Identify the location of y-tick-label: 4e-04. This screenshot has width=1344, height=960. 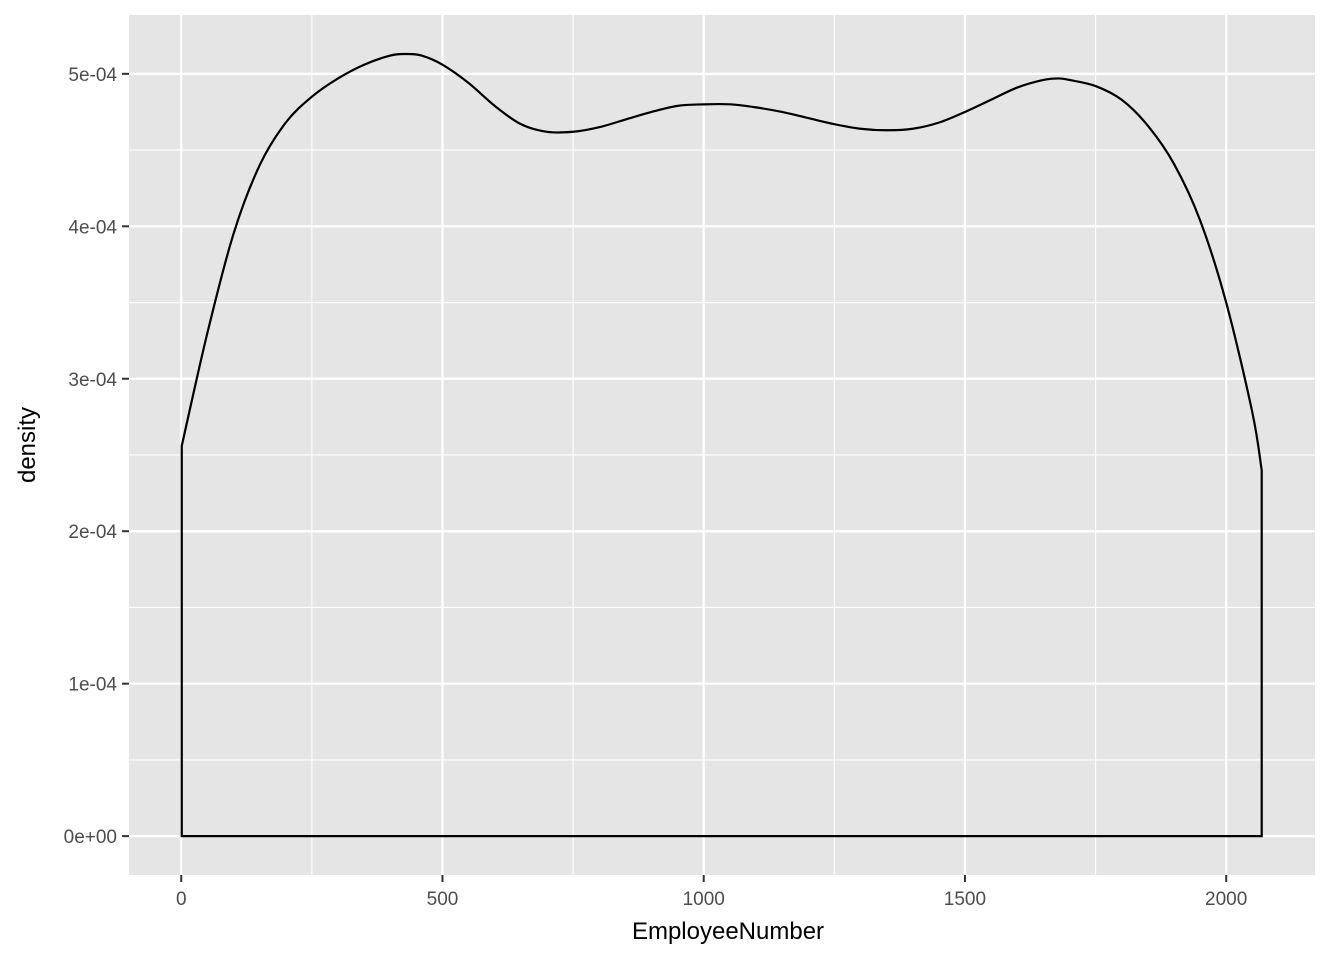
(92, 227).